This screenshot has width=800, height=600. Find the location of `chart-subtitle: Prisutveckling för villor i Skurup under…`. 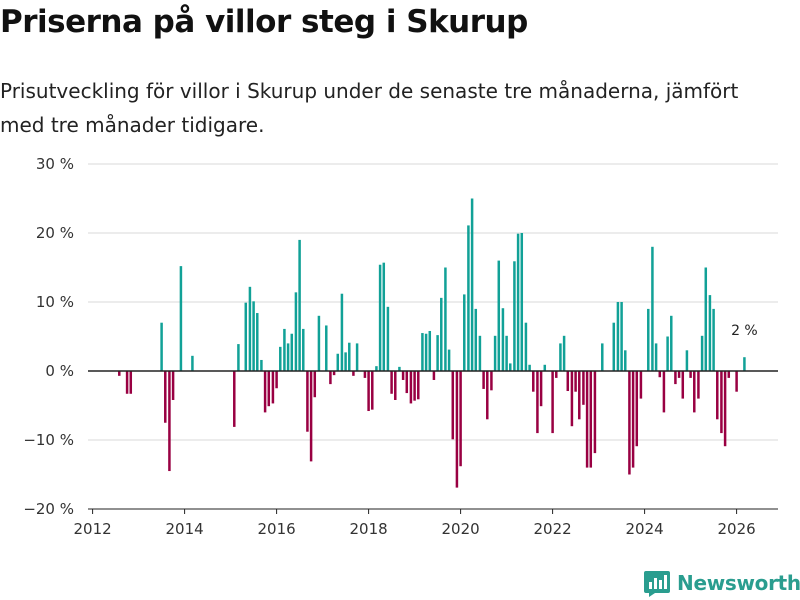

chart-subtitle: Prisutveckling för villor i Skurup under… is located at coordinates (400, 108).